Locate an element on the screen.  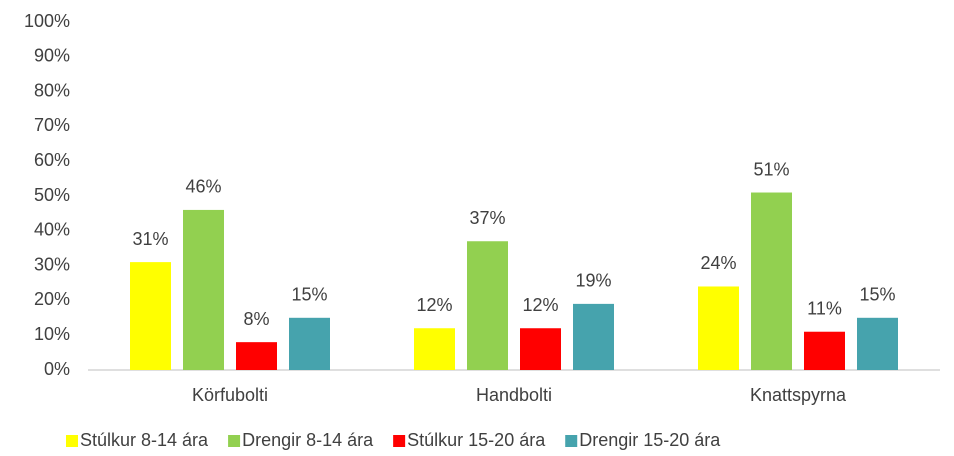
y-tick-label: 70% is located at coordinates (52, 125).